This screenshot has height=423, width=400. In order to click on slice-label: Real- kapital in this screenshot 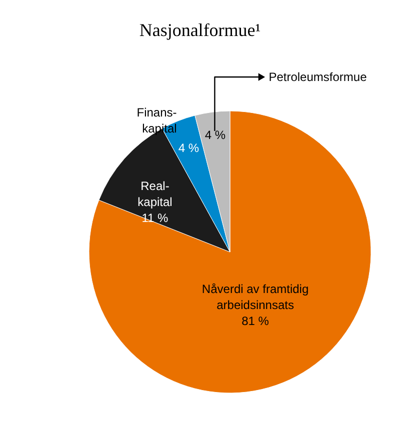, I will do `click(155, 193)`.